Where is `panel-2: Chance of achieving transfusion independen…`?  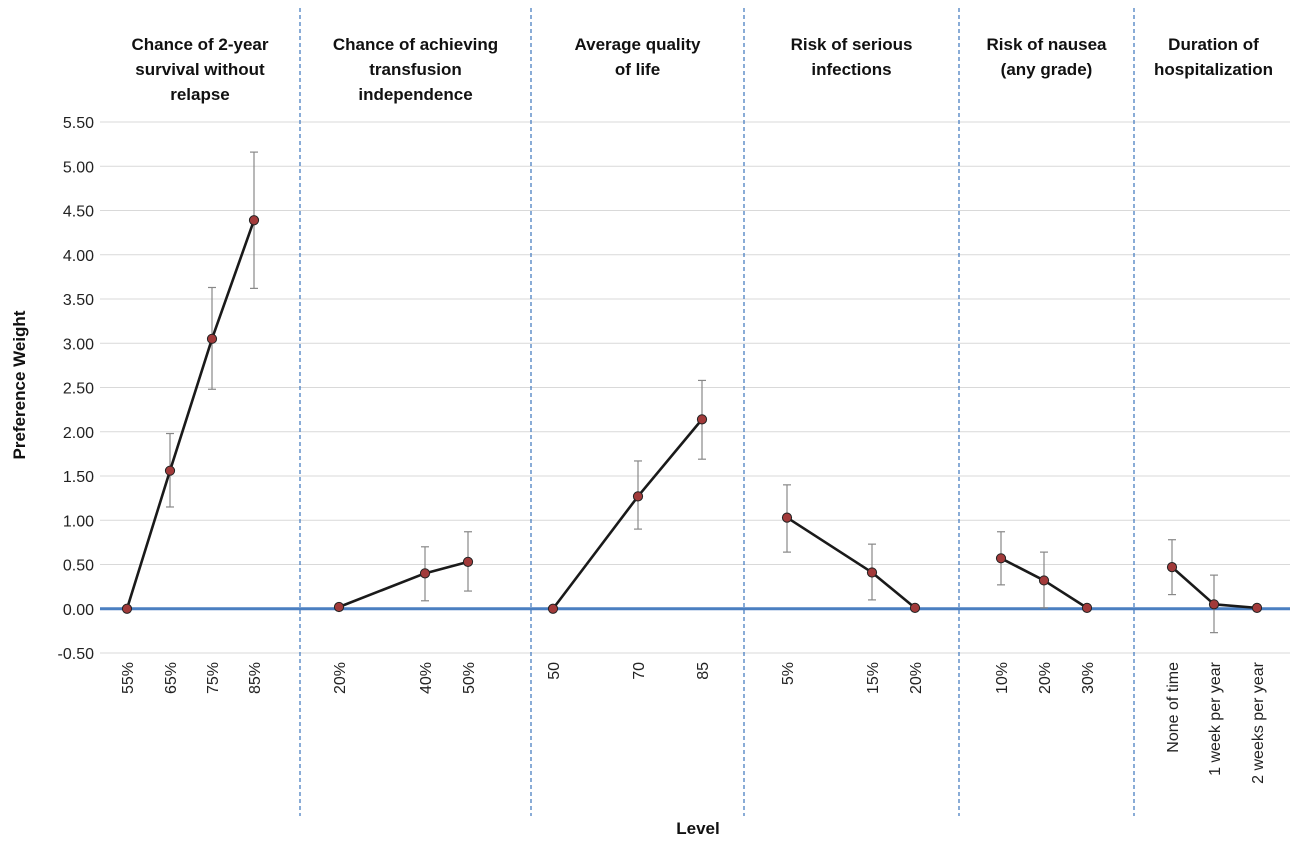 panel-2: Chance of achieving transfusion independen… is located at coordinates (415, 364).